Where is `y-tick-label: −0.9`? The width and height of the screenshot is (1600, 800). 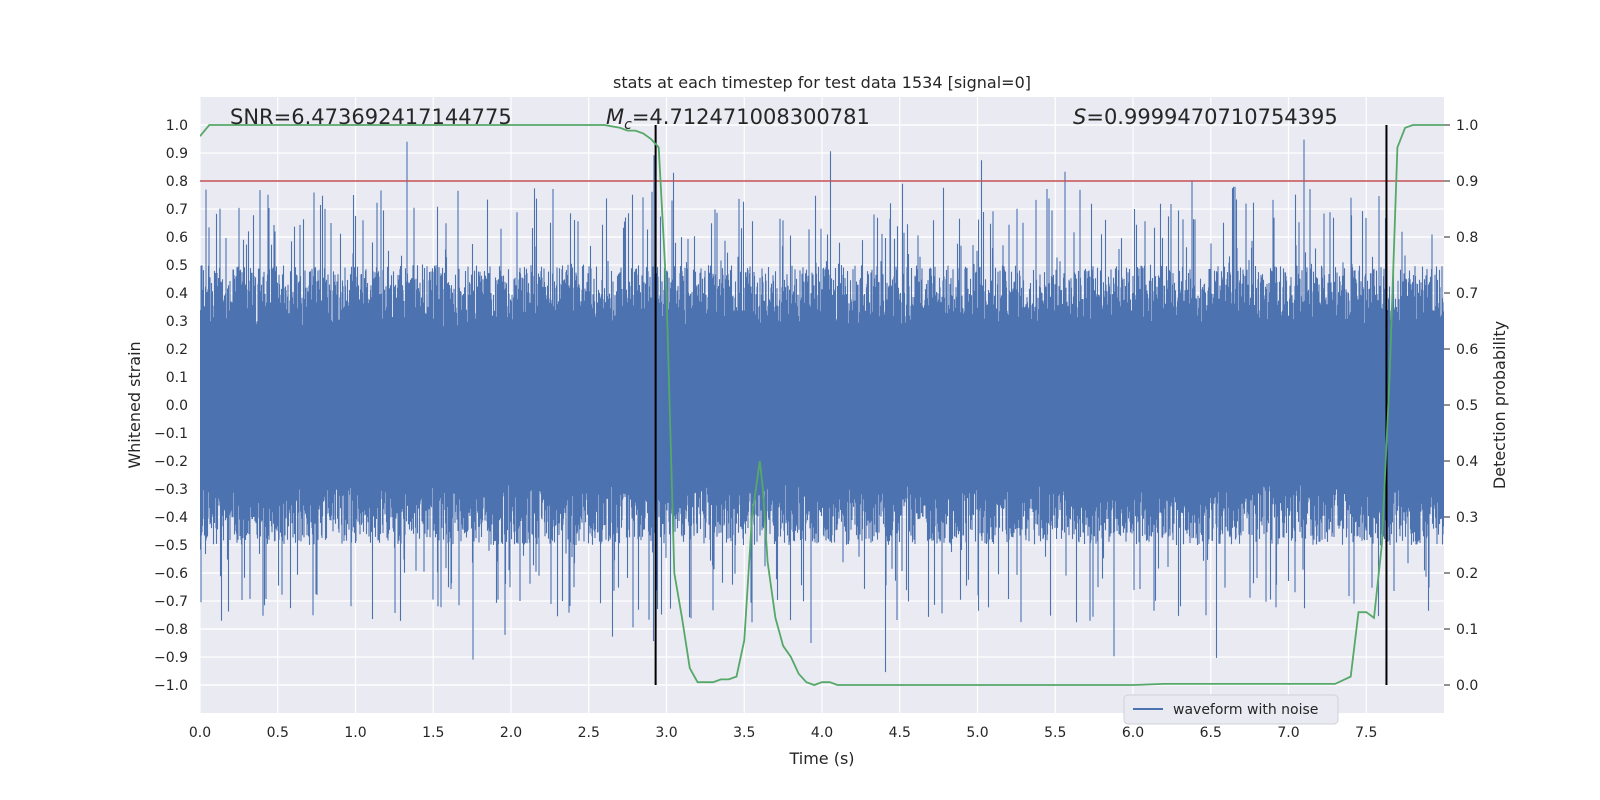 y-tick-label: −0.9 is located at coordinates (171, 658).